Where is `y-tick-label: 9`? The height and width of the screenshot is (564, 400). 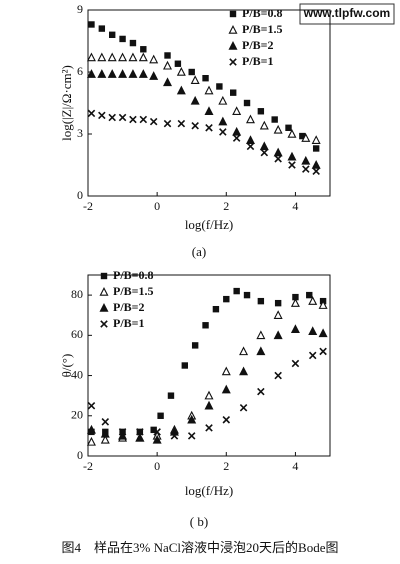
y-tick-label: 9 is located at coordinates (80, 9).